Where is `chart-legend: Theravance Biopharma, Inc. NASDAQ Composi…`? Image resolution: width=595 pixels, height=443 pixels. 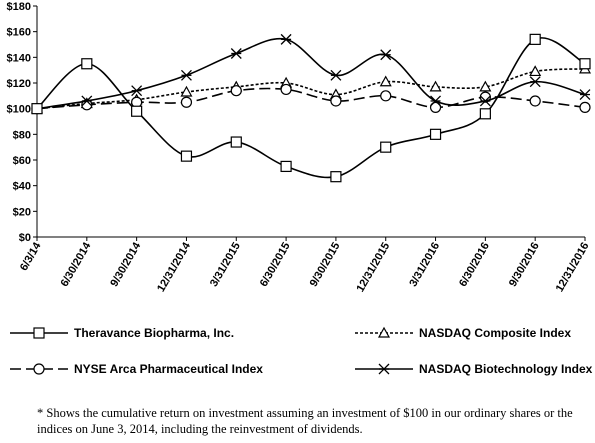
chart-legend: Theravance Biopharma, Inc. NASDAQ Composi… is located at coordinates (301, 351).